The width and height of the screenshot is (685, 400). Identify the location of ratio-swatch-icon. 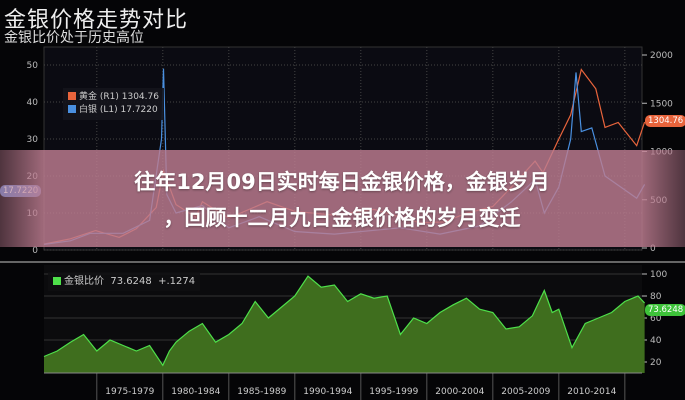
(57, 281).